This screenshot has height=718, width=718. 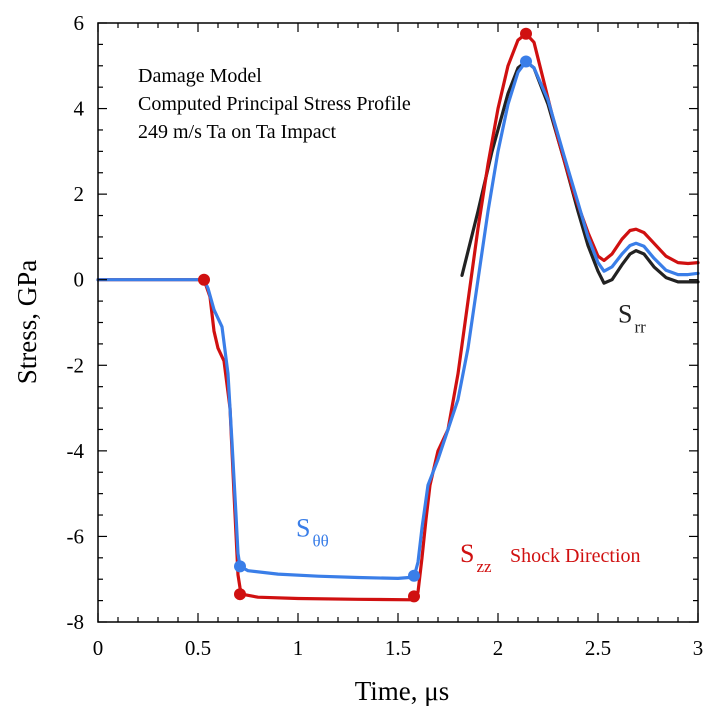 I want to click on annotation-line-impact: 249 m/s Ta on Ta Impact, so click(x=237, y=132).